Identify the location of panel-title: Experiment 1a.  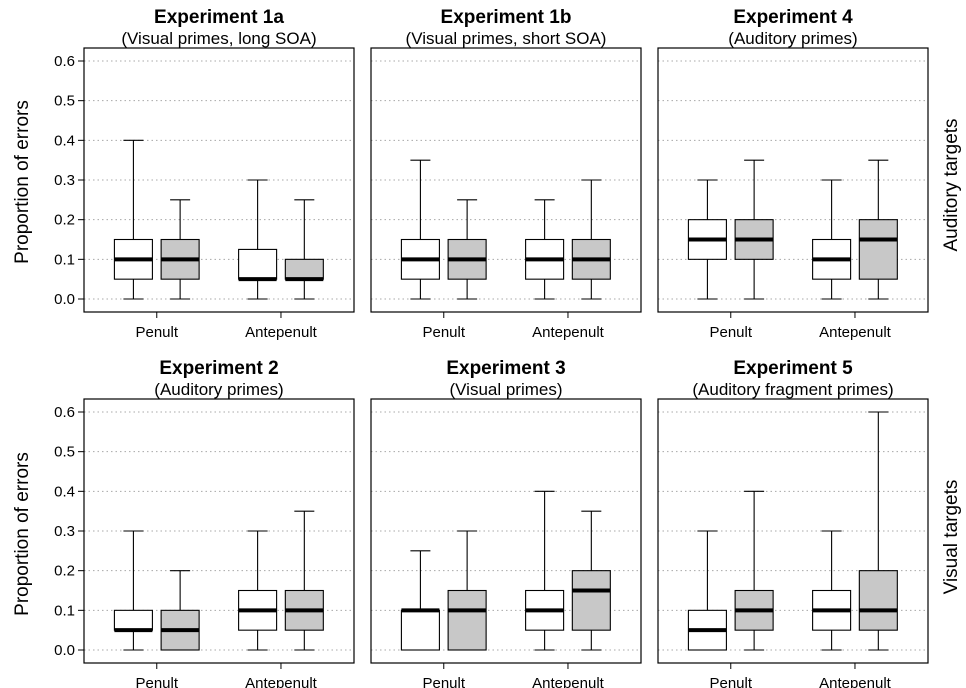
(219, 17).